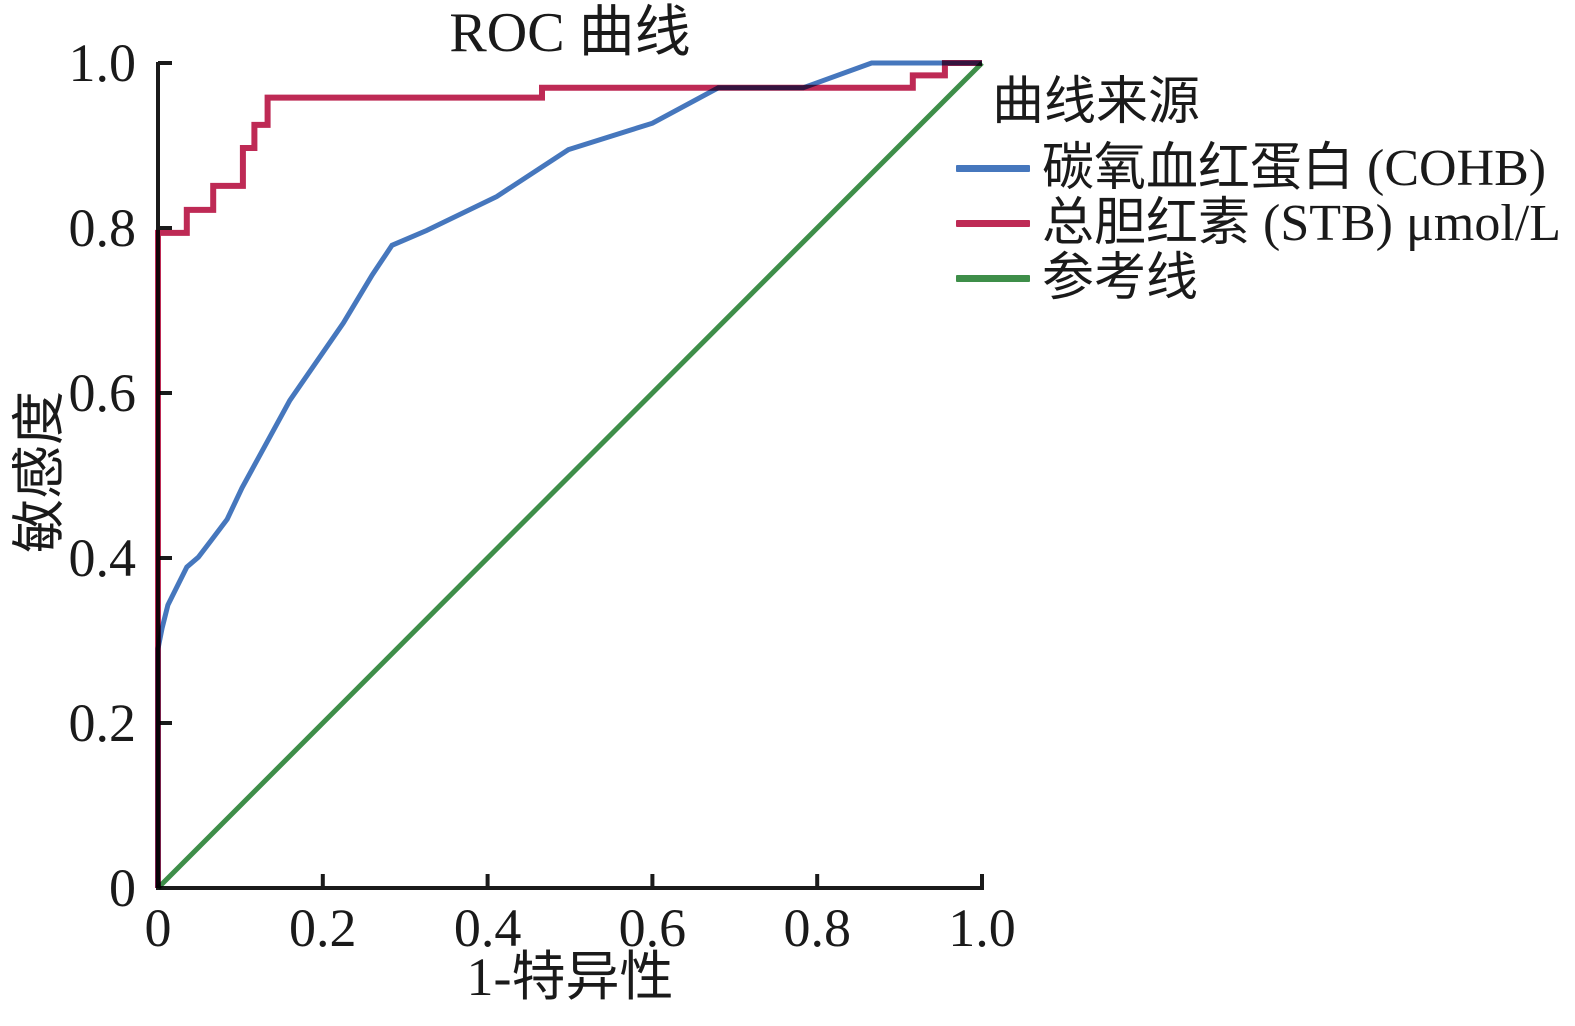  I want to click on legend-swatch-reference, so click(993, 279).